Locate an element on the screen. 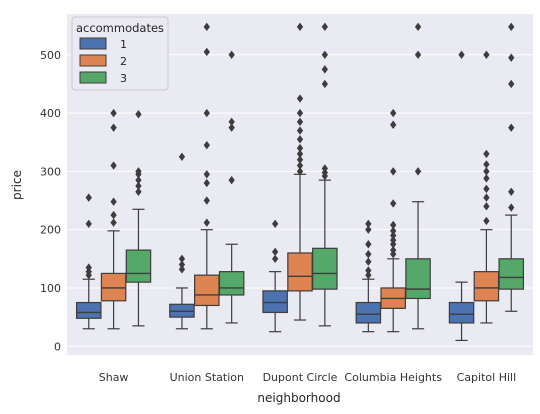 This screenshot has width=540, height=414. legend-label-1: 1 is located at coordinates (123, 44).